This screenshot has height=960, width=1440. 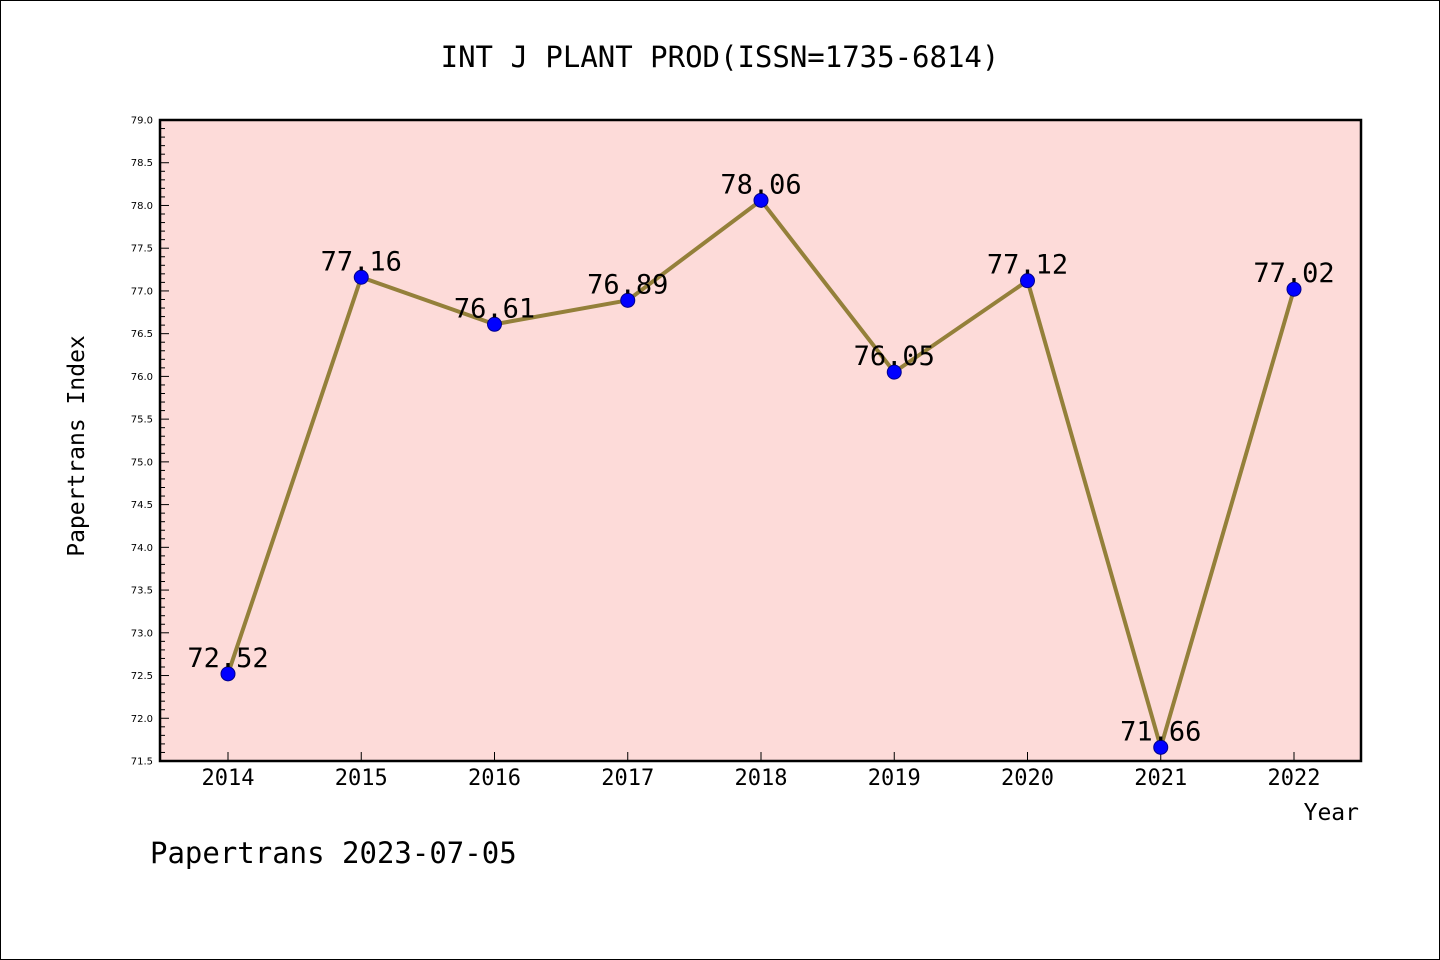 What do you see at coordinates (142, 633) in the screenshot?
I see `y-tick-label: 73.0` at bounding box center [142, 633].